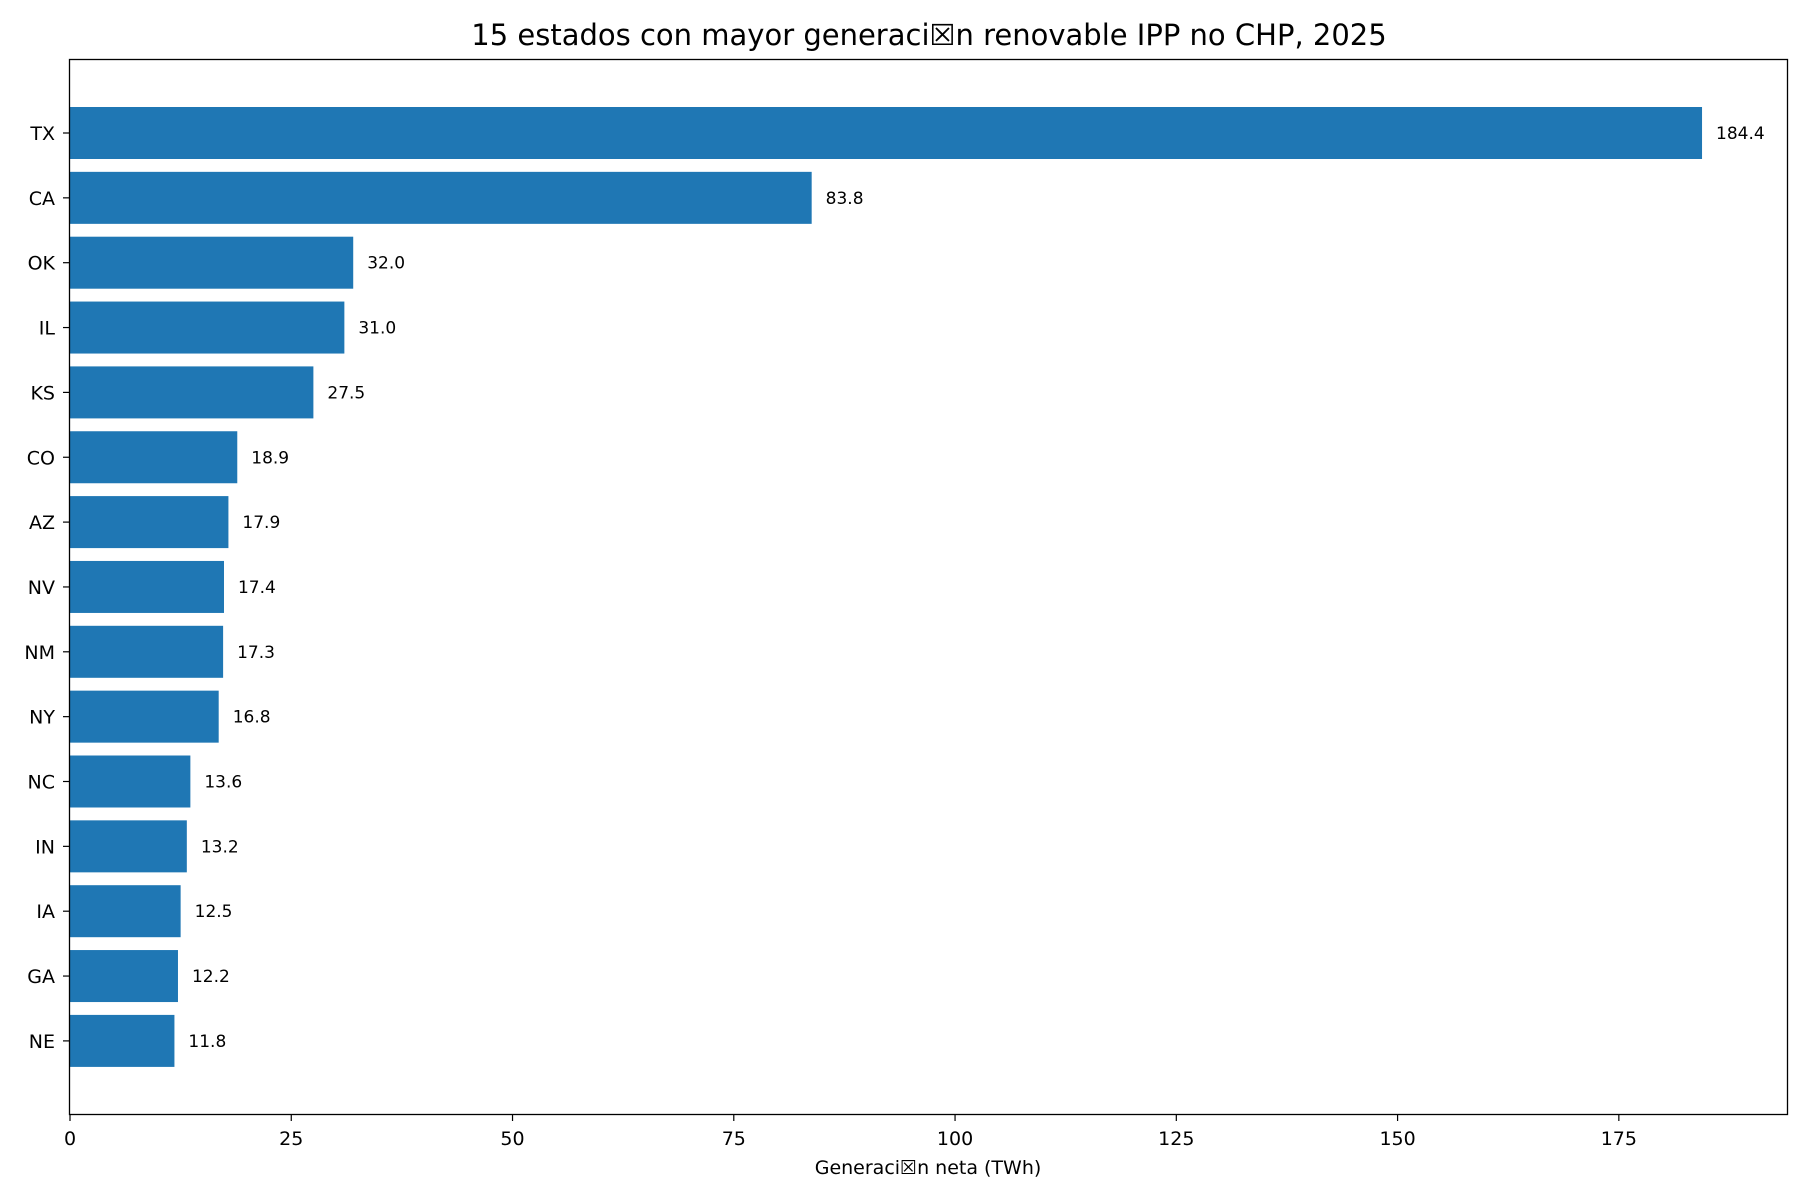 The height and width of the screenshot is (1200, 1800). What do you see at coordinates (70, 1139) in the screenshot?
I see `x-tick-label: 0` at bounding box center [70, 1139].